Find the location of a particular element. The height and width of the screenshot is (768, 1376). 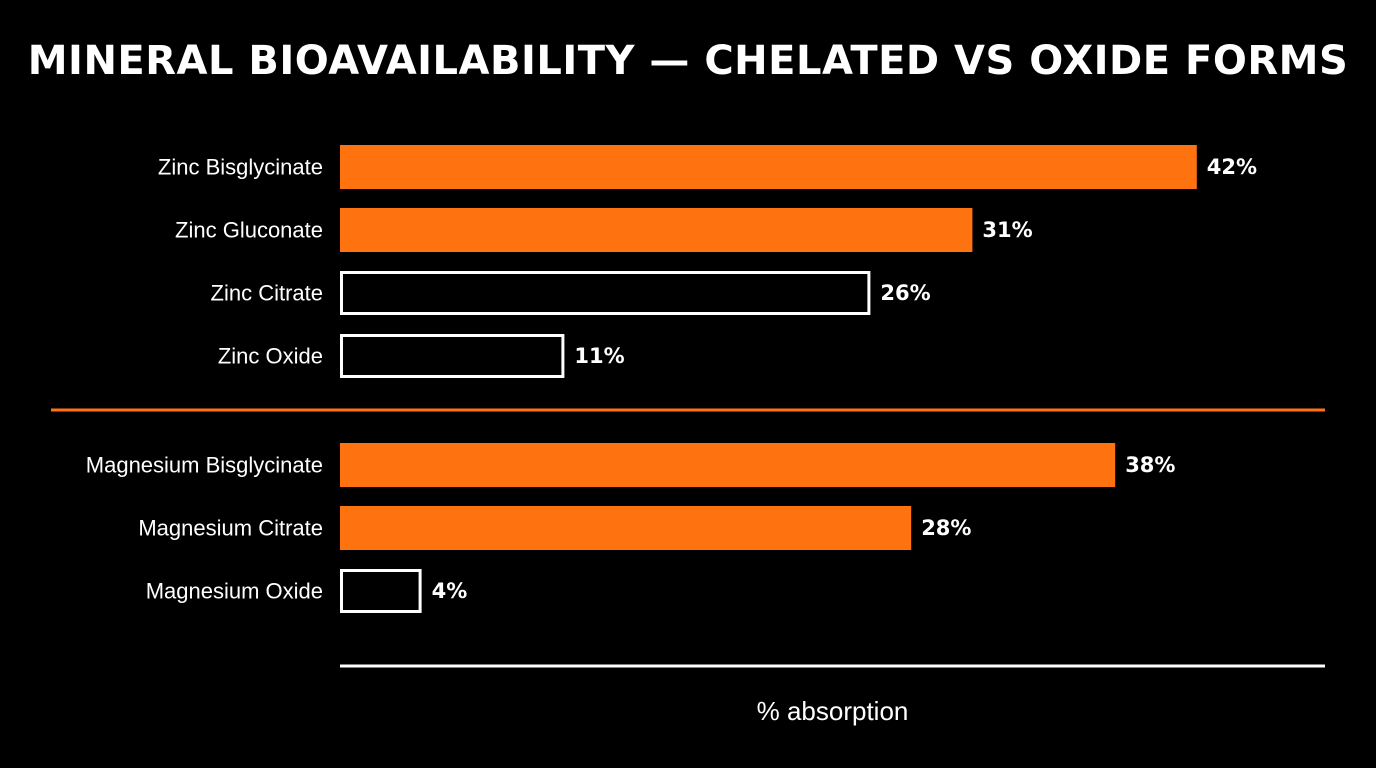

bar-zinc-bisglycinate is located at coordinates (768, 167).